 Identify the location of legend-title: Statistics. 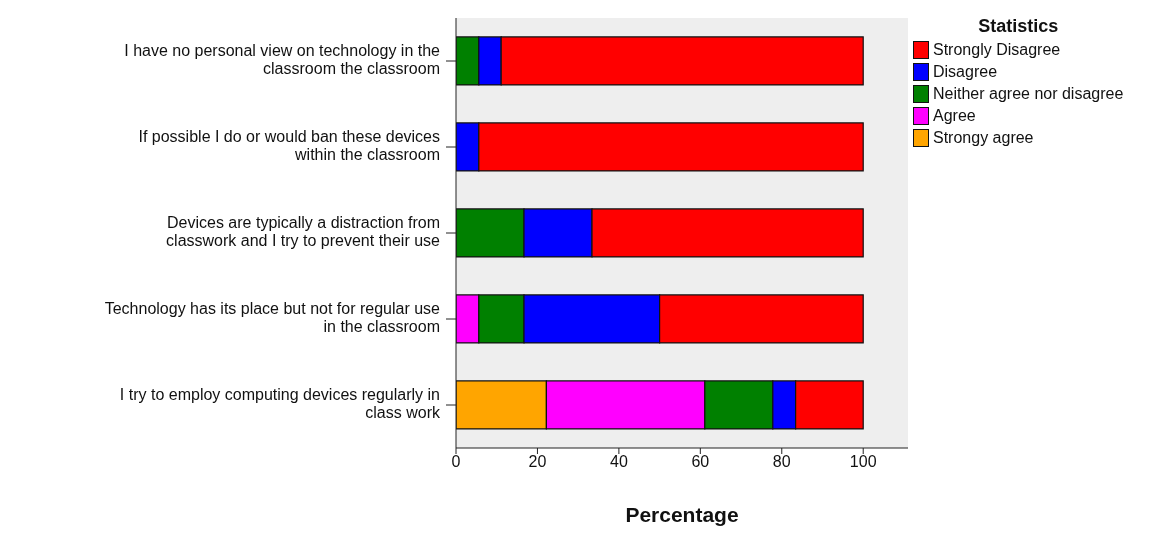
(1018, 26).